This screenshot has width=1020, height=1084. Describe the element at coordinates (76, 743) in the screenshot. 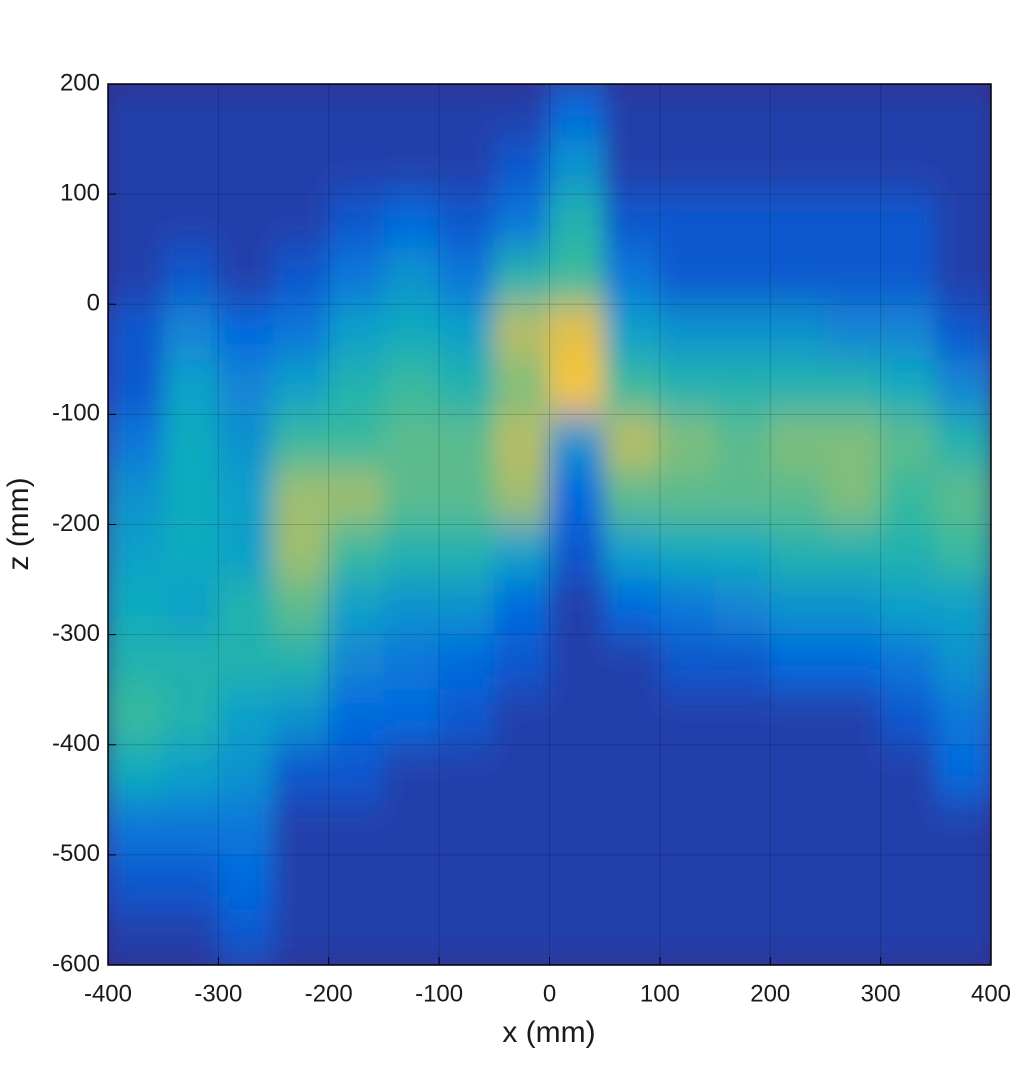

I see `y-tick-label: -400` at that location.